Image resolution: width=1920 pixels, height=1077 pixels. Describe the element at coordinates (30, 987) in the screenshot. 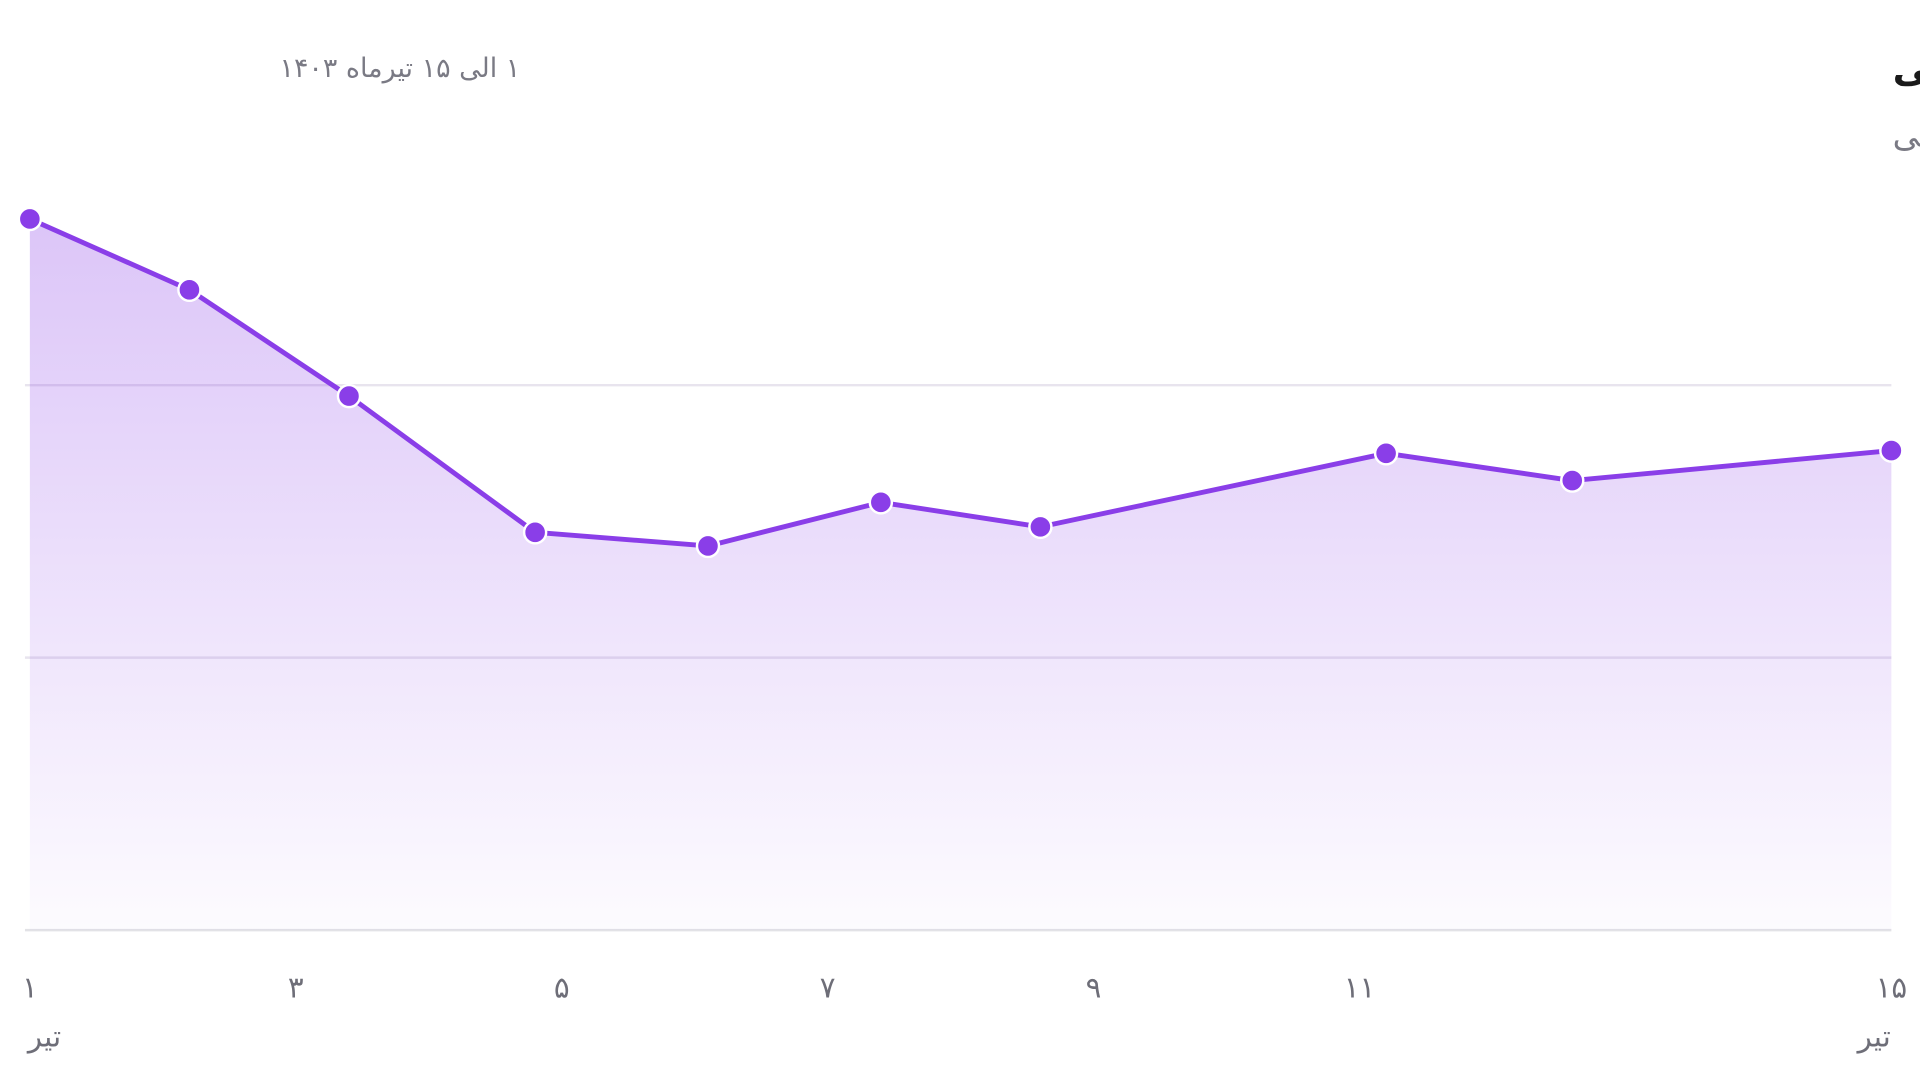

I see `x-tick-label: ۱` at that location.